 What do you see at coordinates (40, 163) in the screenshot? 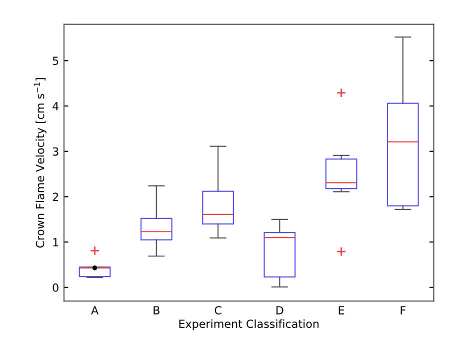
I see `y-axis-title: Crown Flame Velocity [cm s$^{−1}$]` at bounding box center [40, 163].